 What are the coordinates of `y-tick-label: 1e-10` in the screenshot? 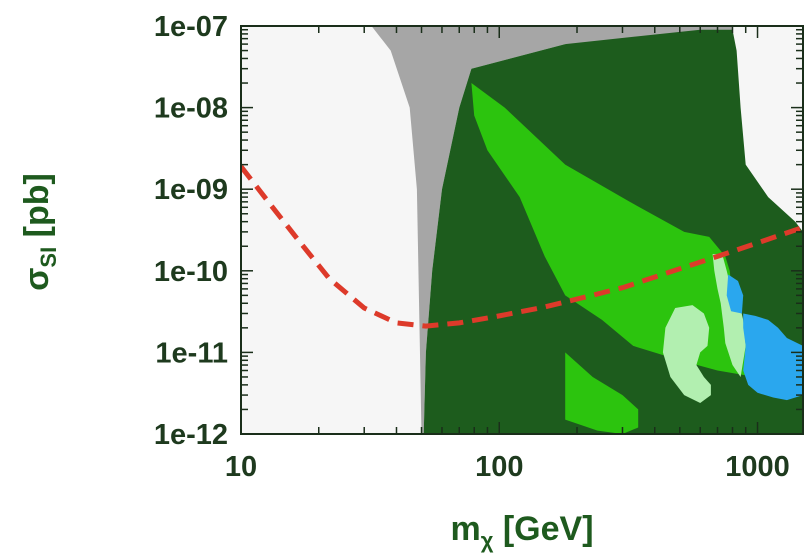 It's located at (191, 272).